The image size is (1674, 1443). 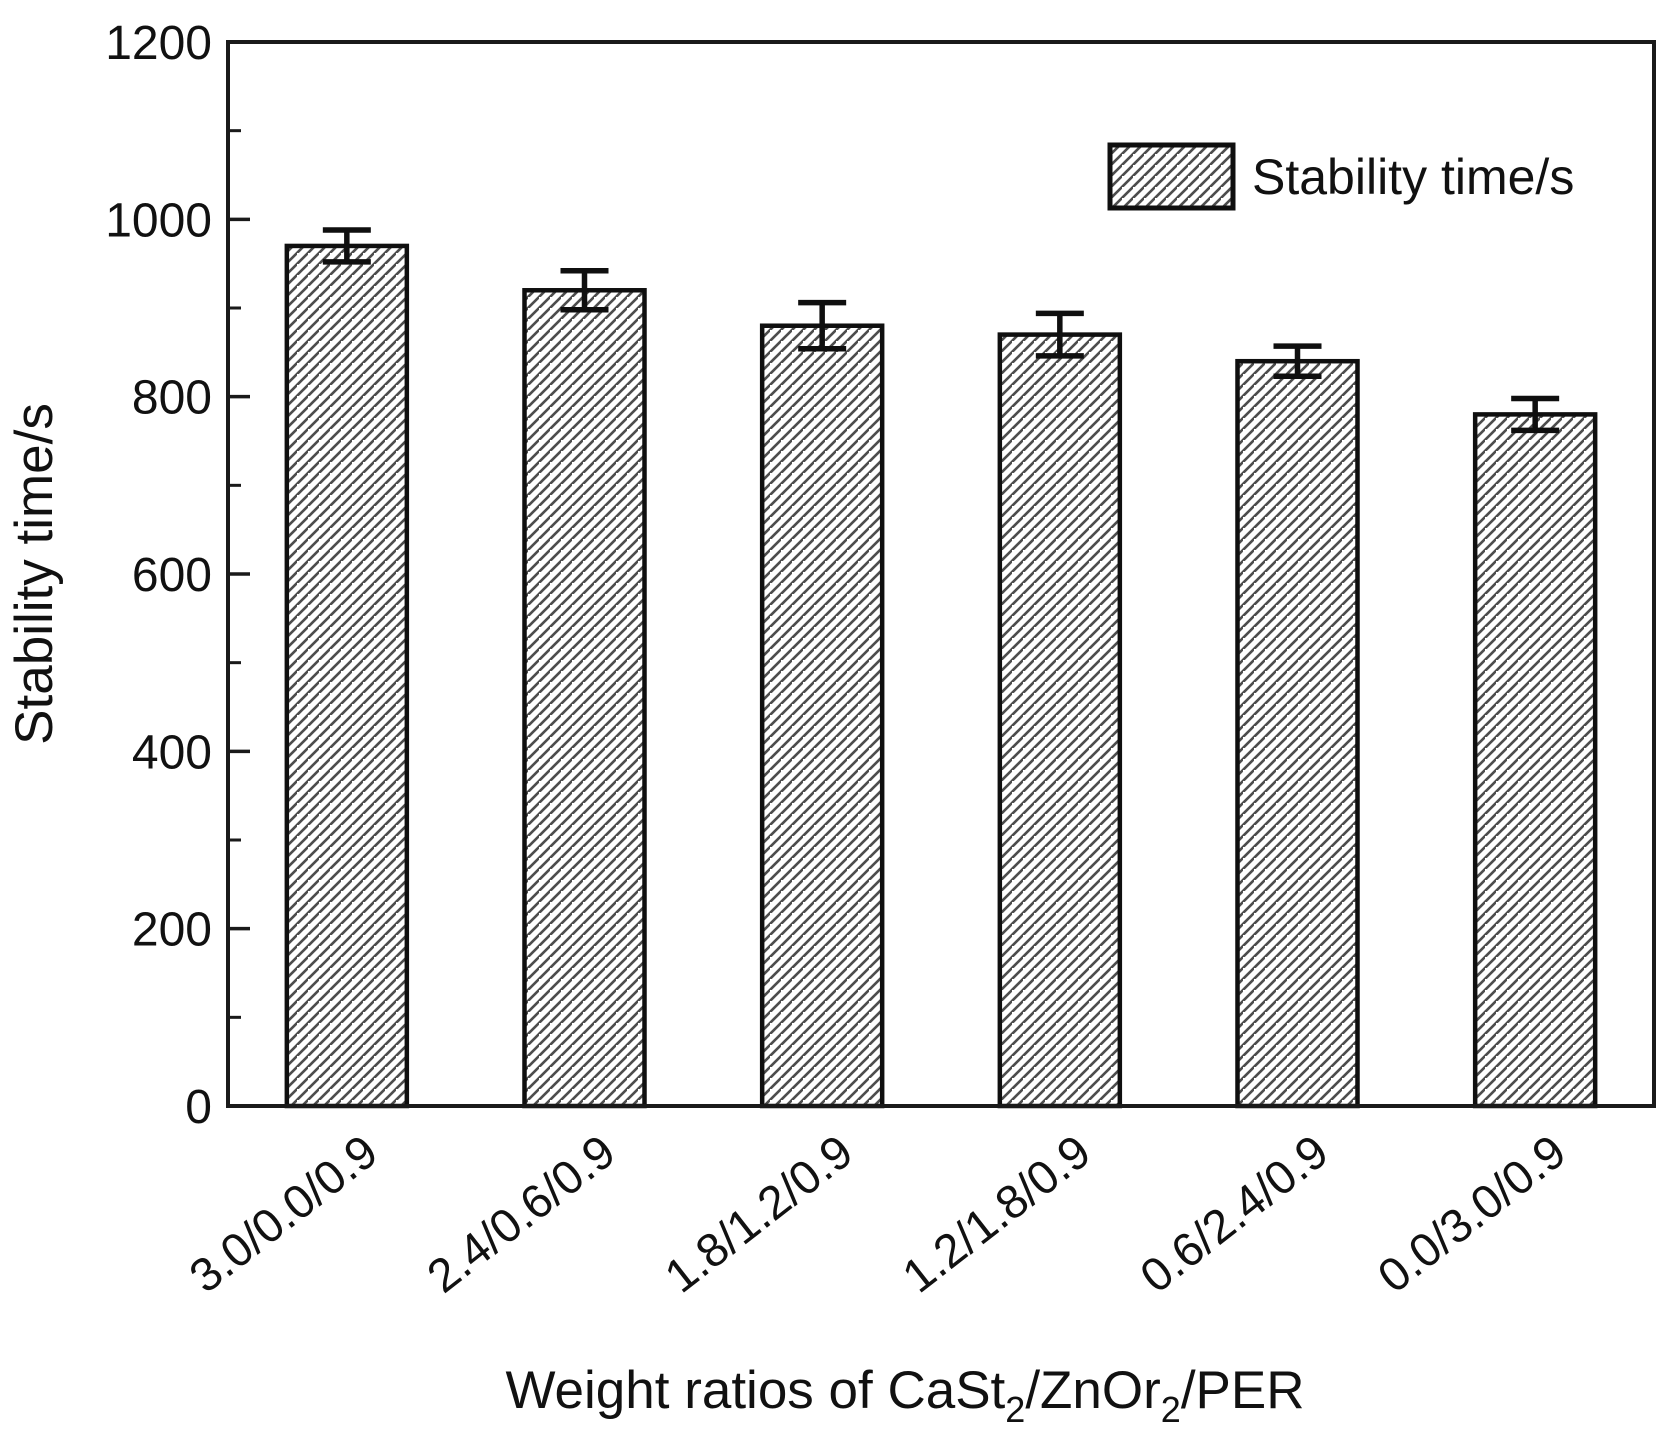 What do you see at coordinates (158, 220) in the screenshot?
I see `y-tick-label-1000: 1000` at bounding box center [158, 220].